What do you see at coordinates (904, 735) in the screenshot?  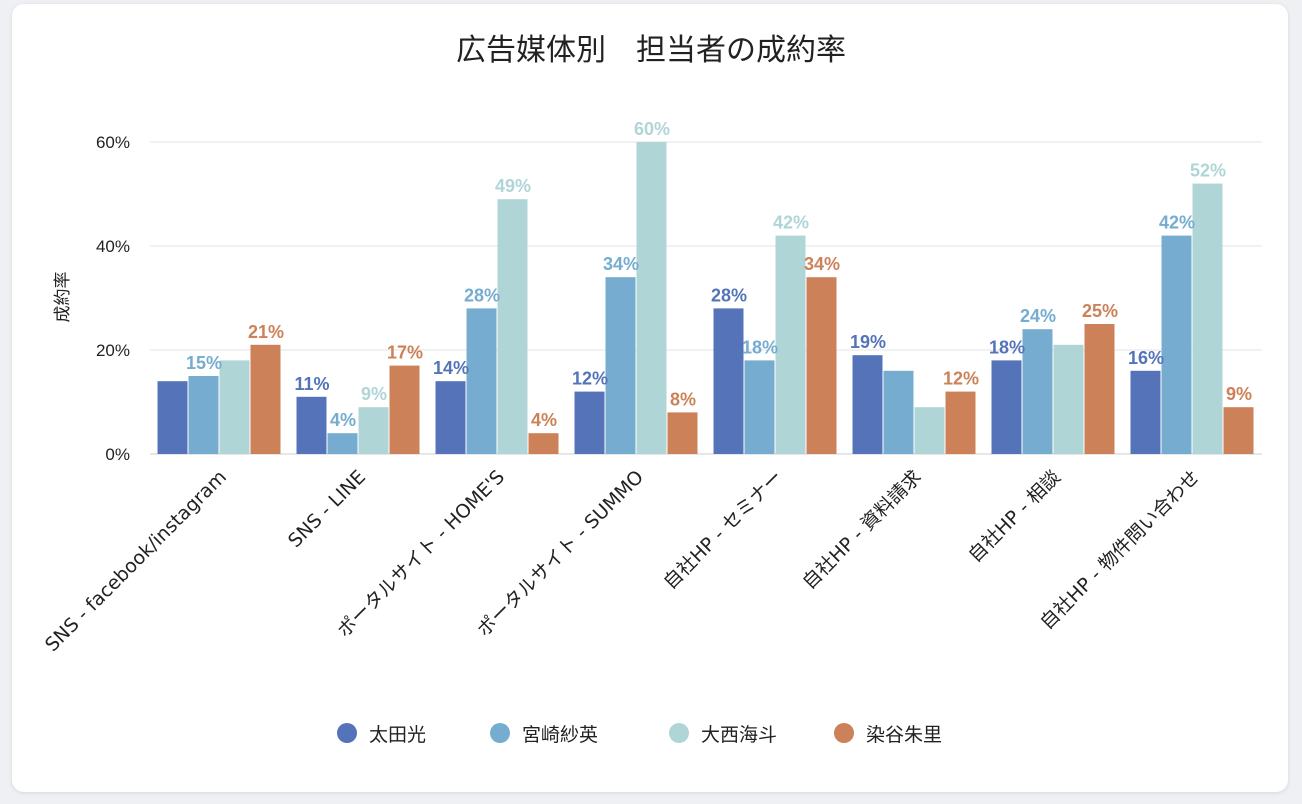 I see `legend-label: 染谷朱里` at bounding box center [904, 735].